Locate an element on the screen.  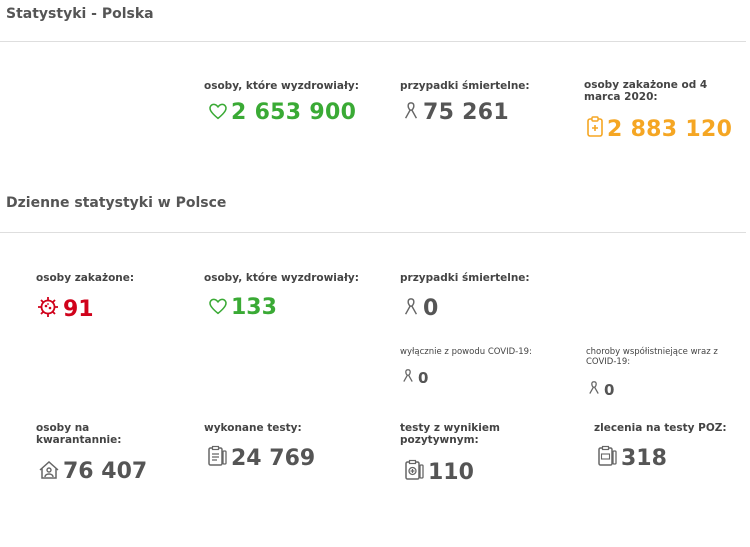
virus-icon is located at coordinates (48, 309).